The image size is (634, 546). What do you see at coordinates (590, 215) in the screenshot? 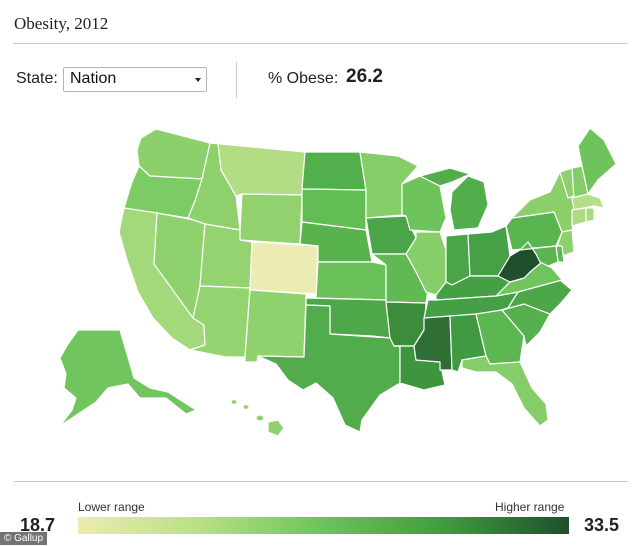
I see `state-rhode-island` at bounding box center [590, 215].